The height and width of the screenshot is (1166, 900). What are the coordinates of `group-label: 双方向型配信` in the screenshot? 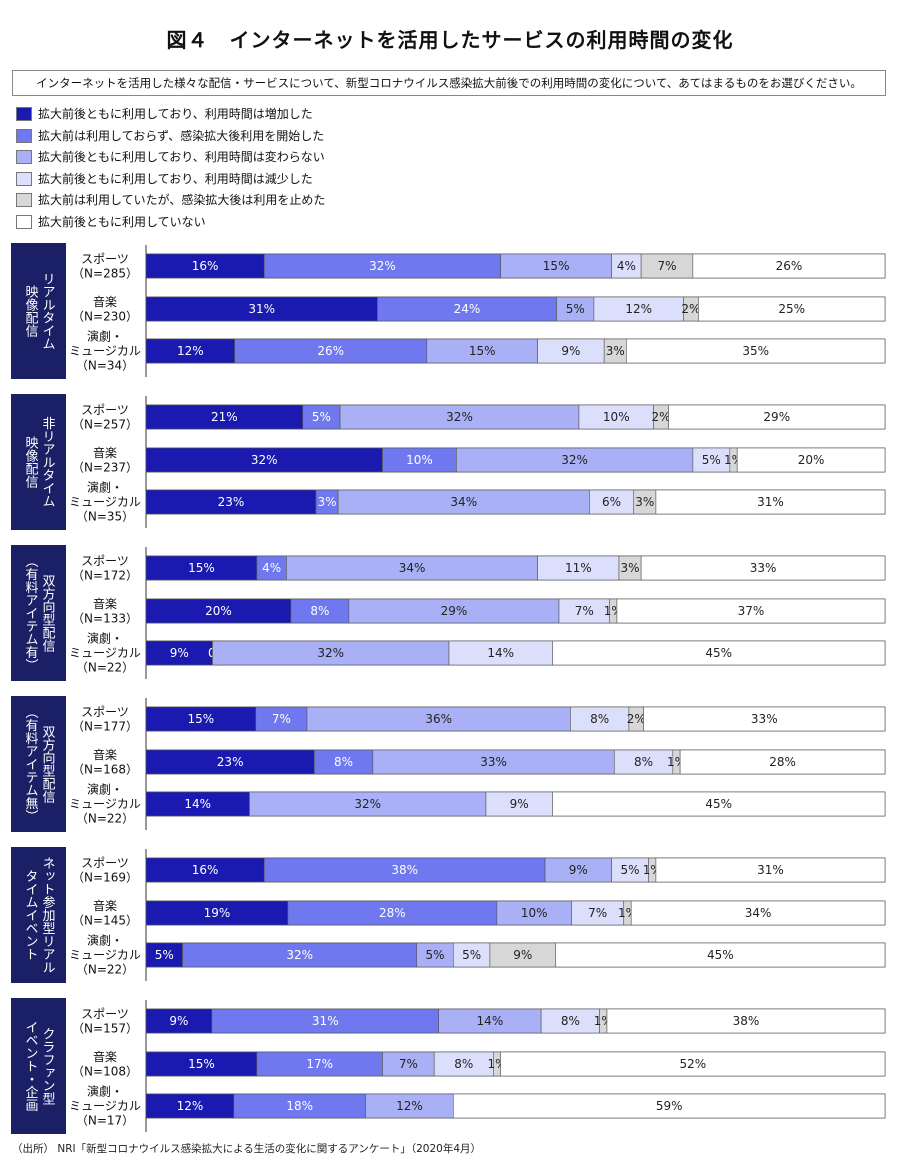 It's located at (48, 764).